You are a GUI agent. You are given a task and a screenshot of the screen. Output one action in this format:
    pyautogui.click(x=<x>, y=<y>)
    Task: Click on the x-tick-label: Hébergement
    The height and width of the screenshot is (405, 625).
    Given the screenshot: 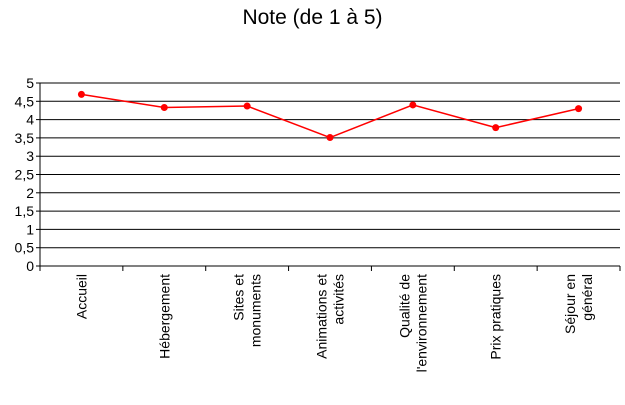 What is the action you would take?
    pyautogui.click(x=164, y=316)
    